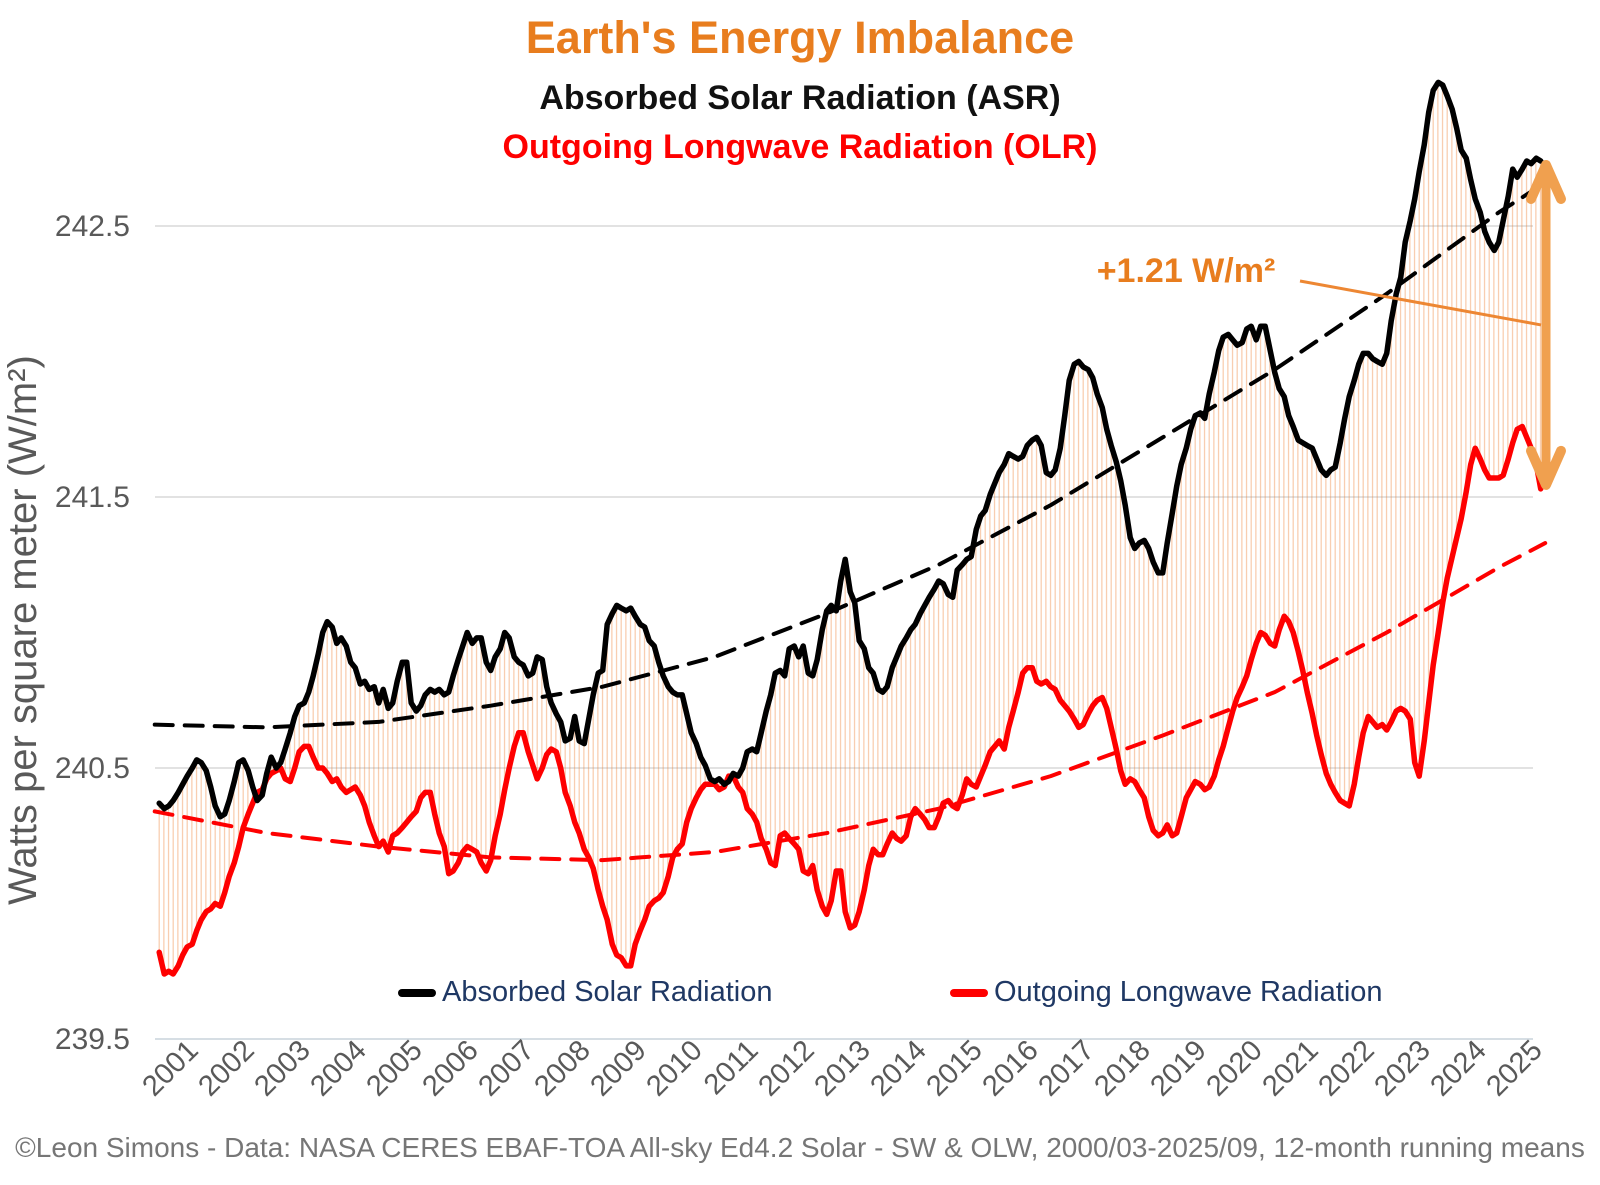 The image size is (1600, 1185). Describe the element at coordinates (1188, 992) in the screenshot. I see `legend-label-olr: Outgoing Longwave Radiation` at that location.